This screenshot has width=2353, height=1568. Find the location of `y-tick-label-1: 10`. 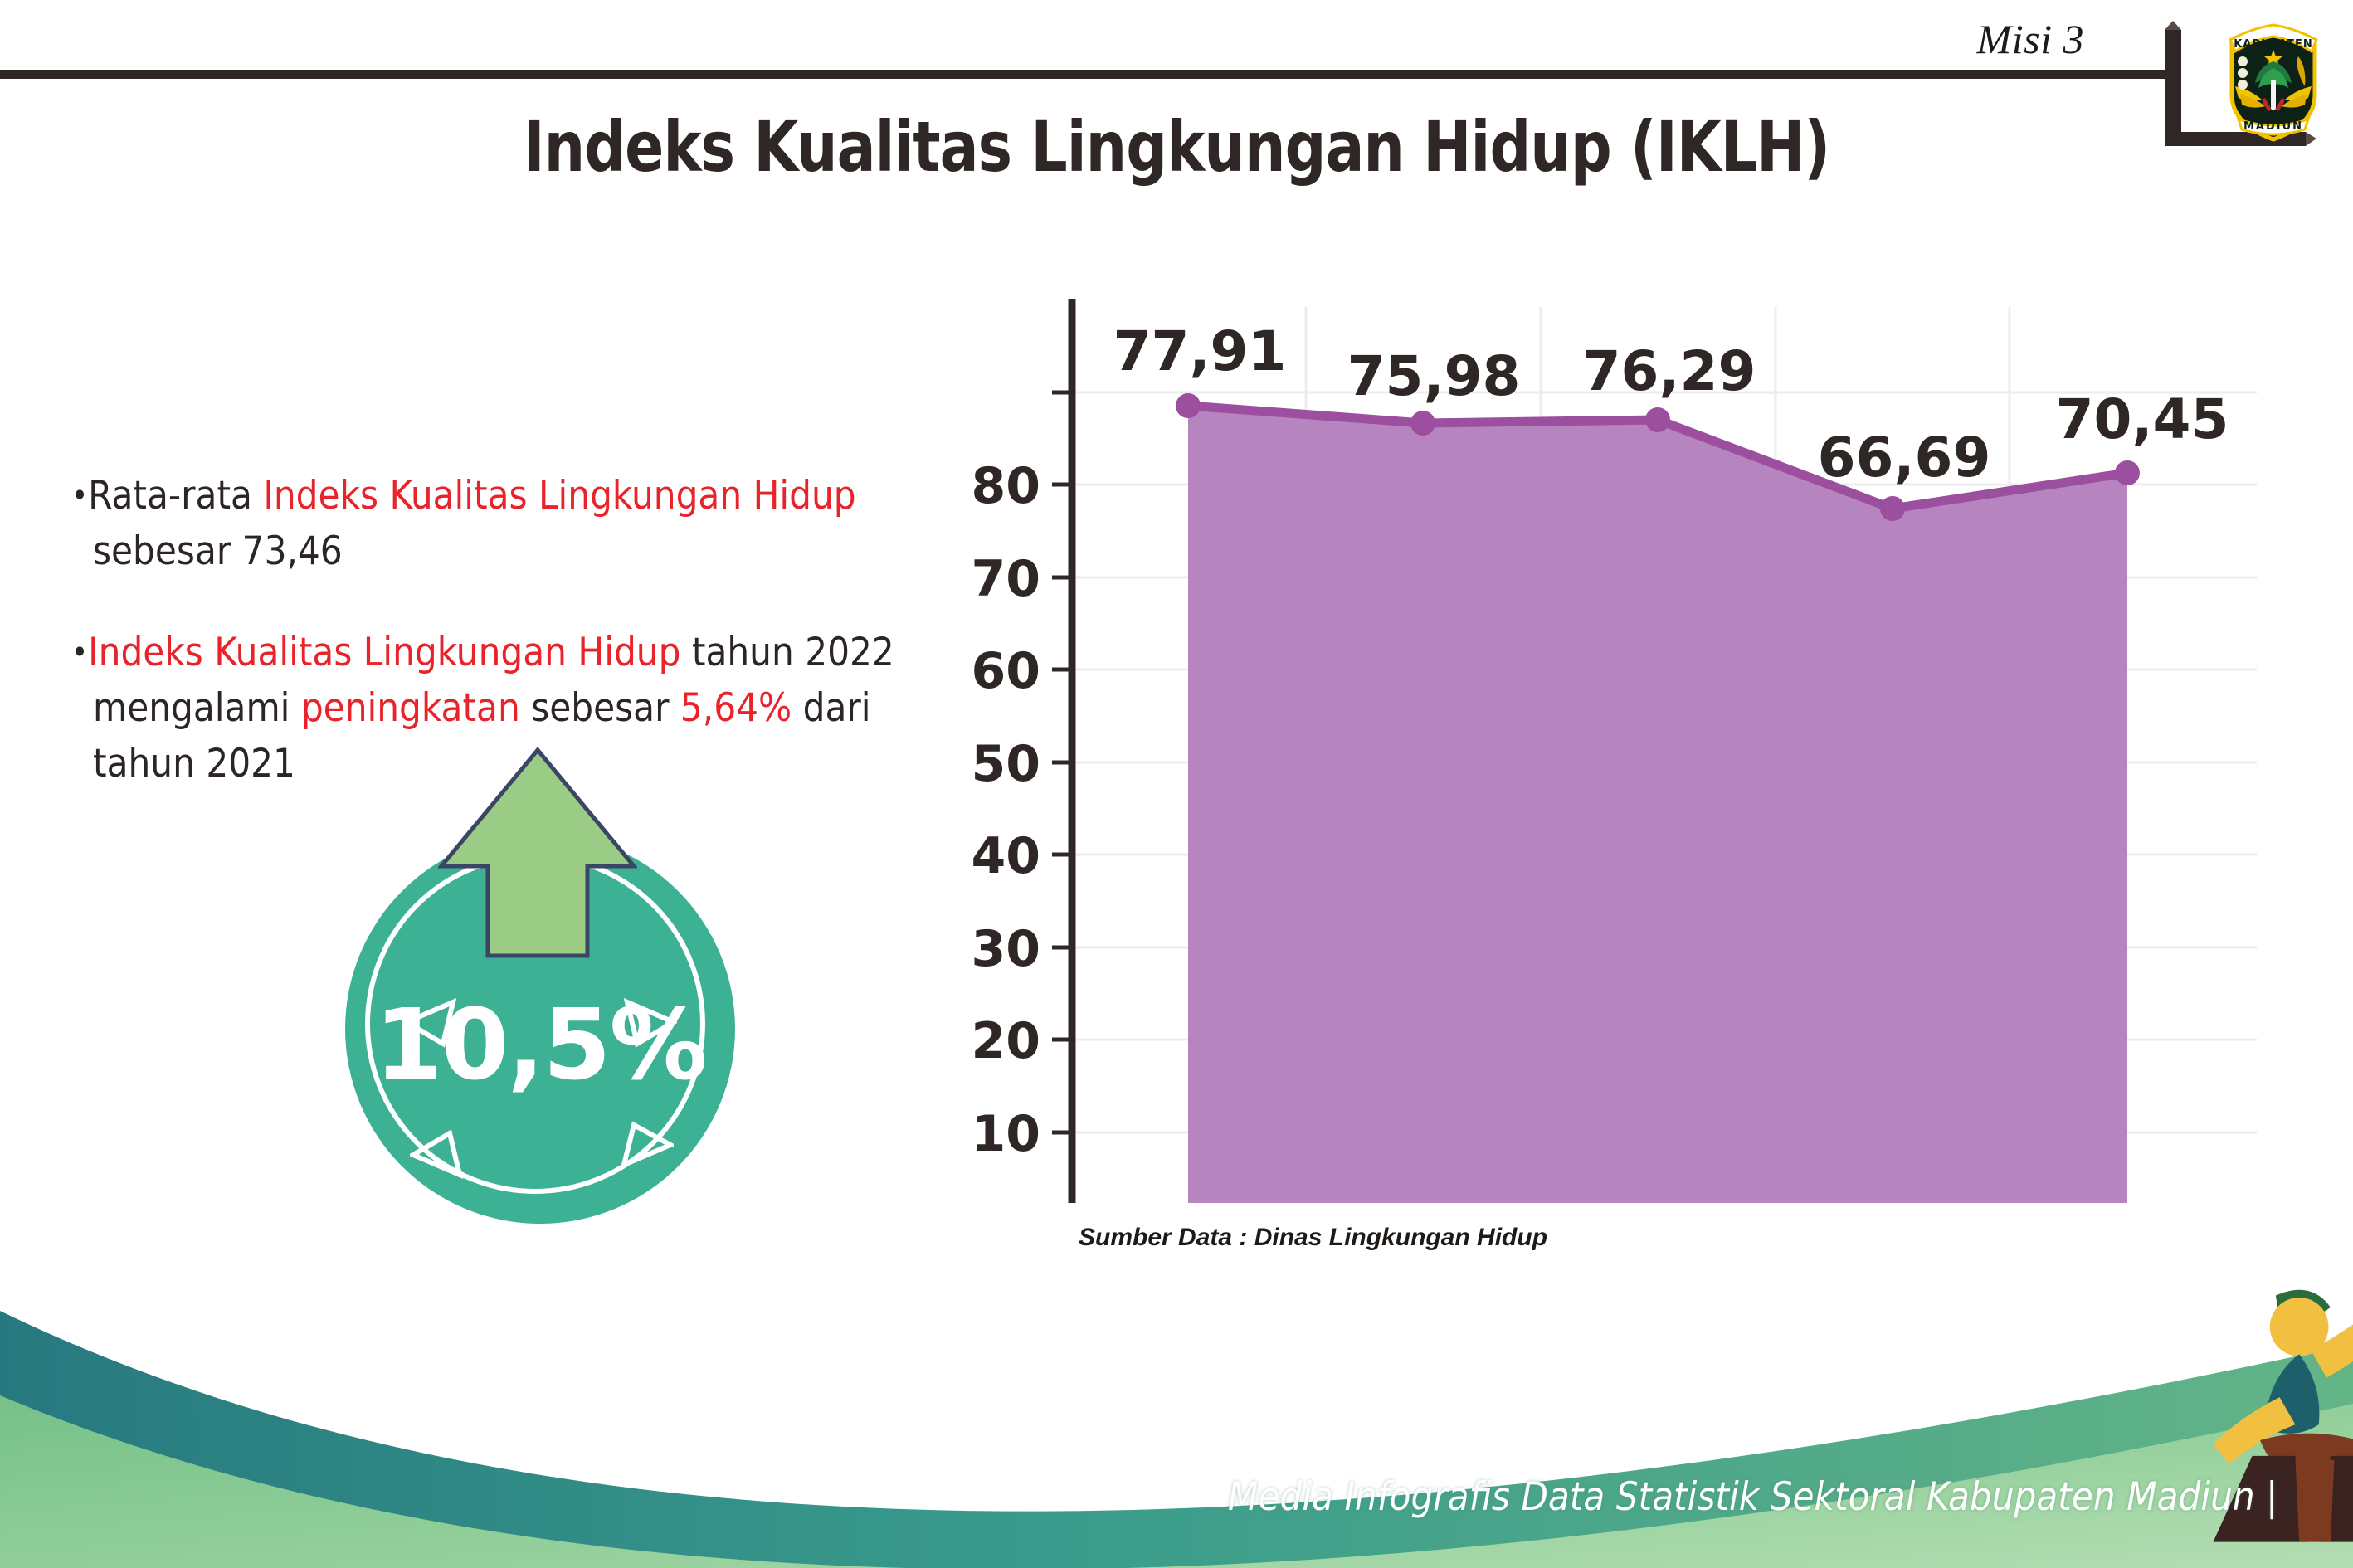

y-tick-label-1: 10 is located at coordinates (1006, 1134).